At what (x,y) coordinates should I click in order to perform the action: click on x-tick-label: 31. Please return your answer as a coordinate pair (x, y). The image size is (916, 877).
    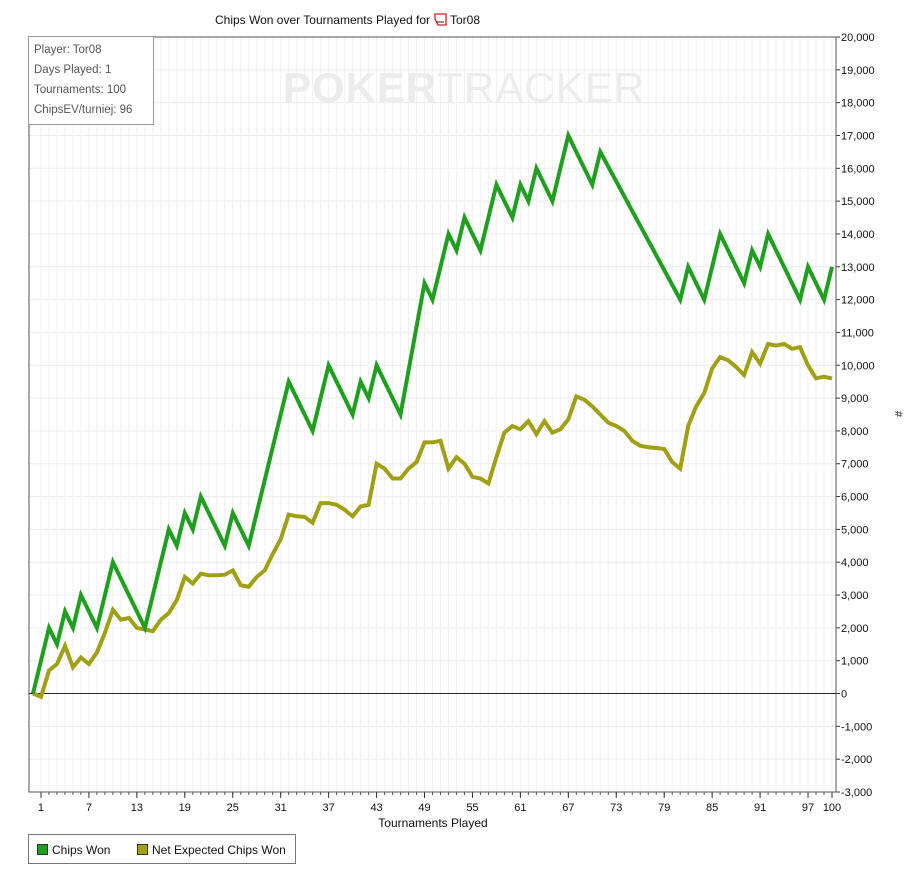
    Looking at the image, I should click on (281, 808).